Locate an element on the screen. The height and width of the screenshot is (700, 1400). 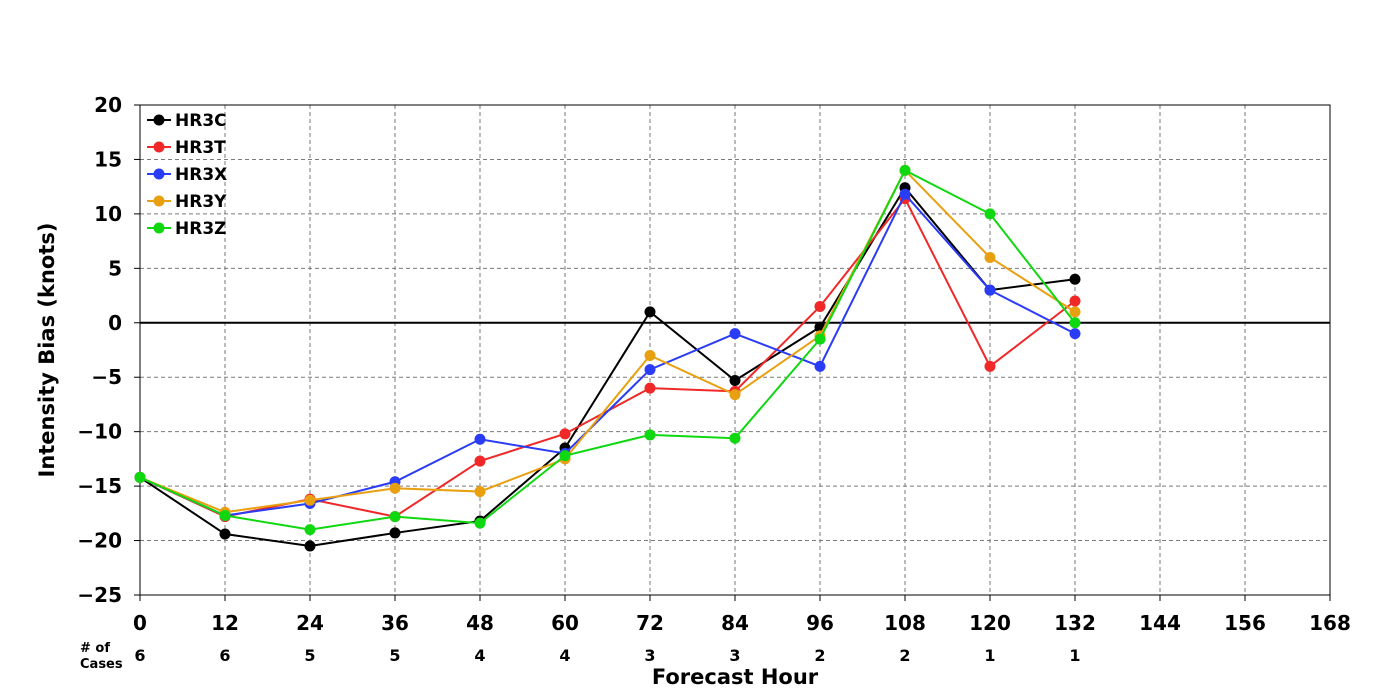
x-tick-label: 0 is located at coordinates (140, 623).